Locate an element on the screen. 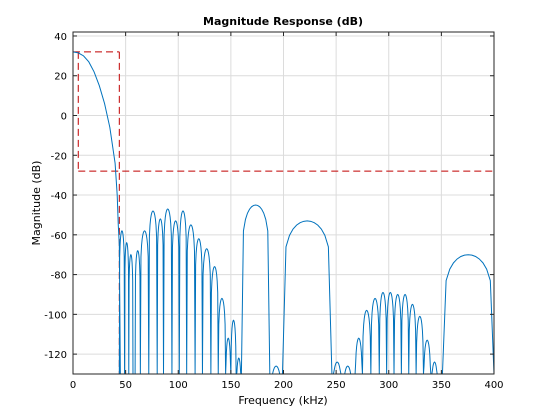  x-tick-label: 250 is located at coordinates (336, 385).